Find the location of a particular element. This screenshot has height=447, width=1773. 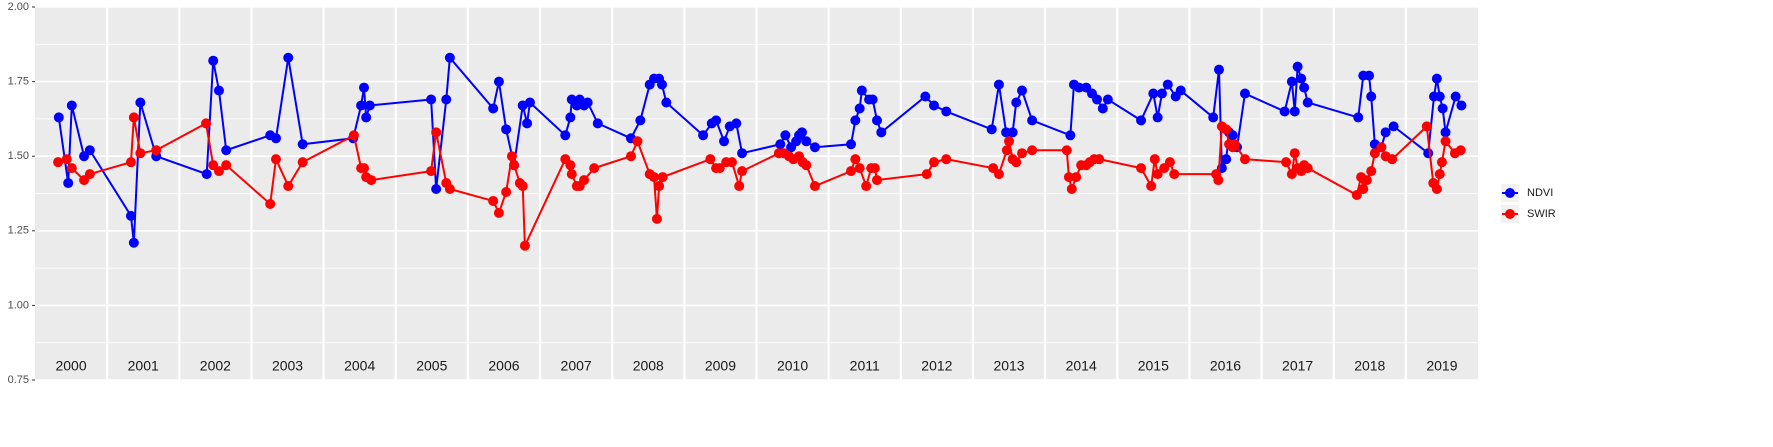

x-tick-label: 2010 is located at coordinates (792, 366).